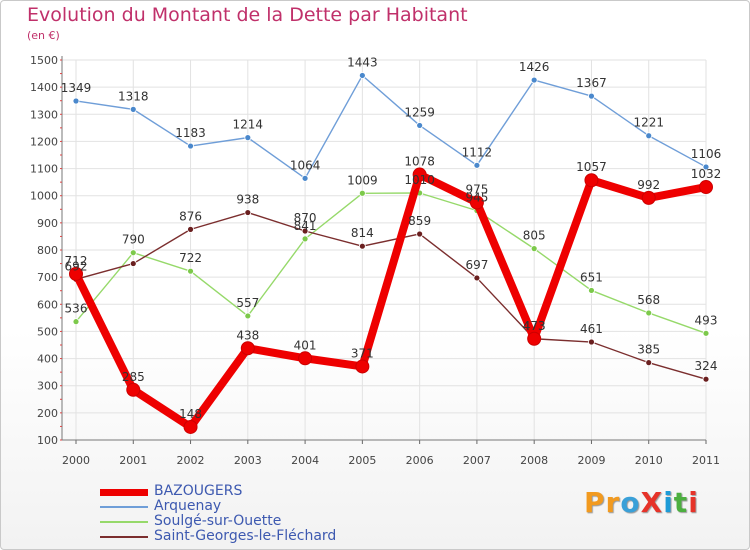  I want to click on data-label: 1106, so click(706, 154).